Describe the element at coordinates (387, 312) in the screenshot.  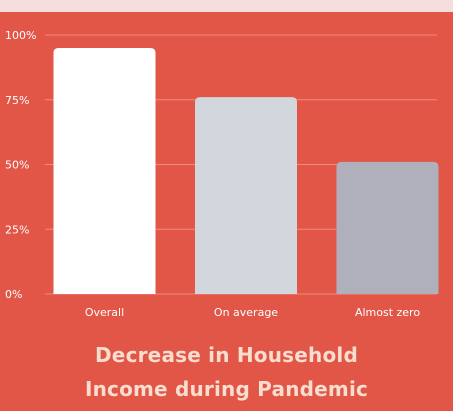
I see `x-tick-label: Almost zero` at that location.